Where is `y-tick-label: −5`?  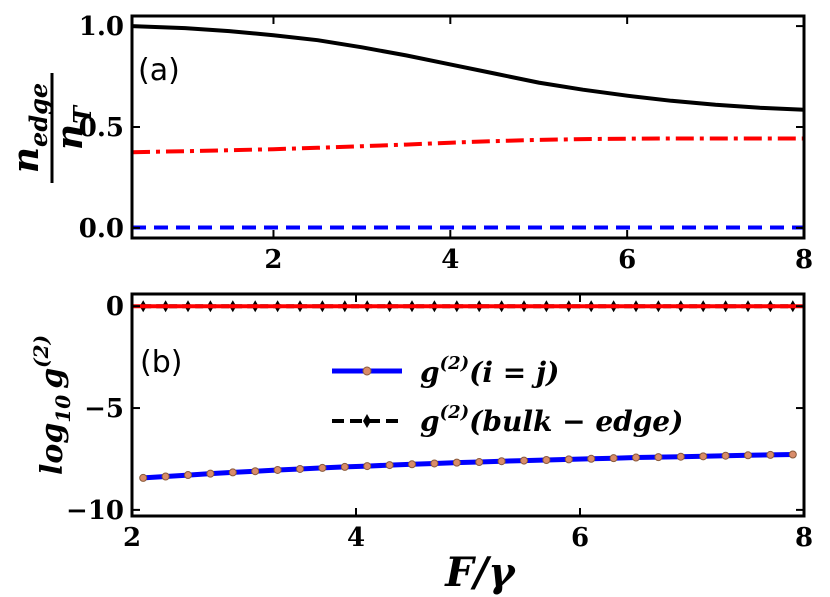
y-tick-label: −5 is located at coordinates (104, 409).